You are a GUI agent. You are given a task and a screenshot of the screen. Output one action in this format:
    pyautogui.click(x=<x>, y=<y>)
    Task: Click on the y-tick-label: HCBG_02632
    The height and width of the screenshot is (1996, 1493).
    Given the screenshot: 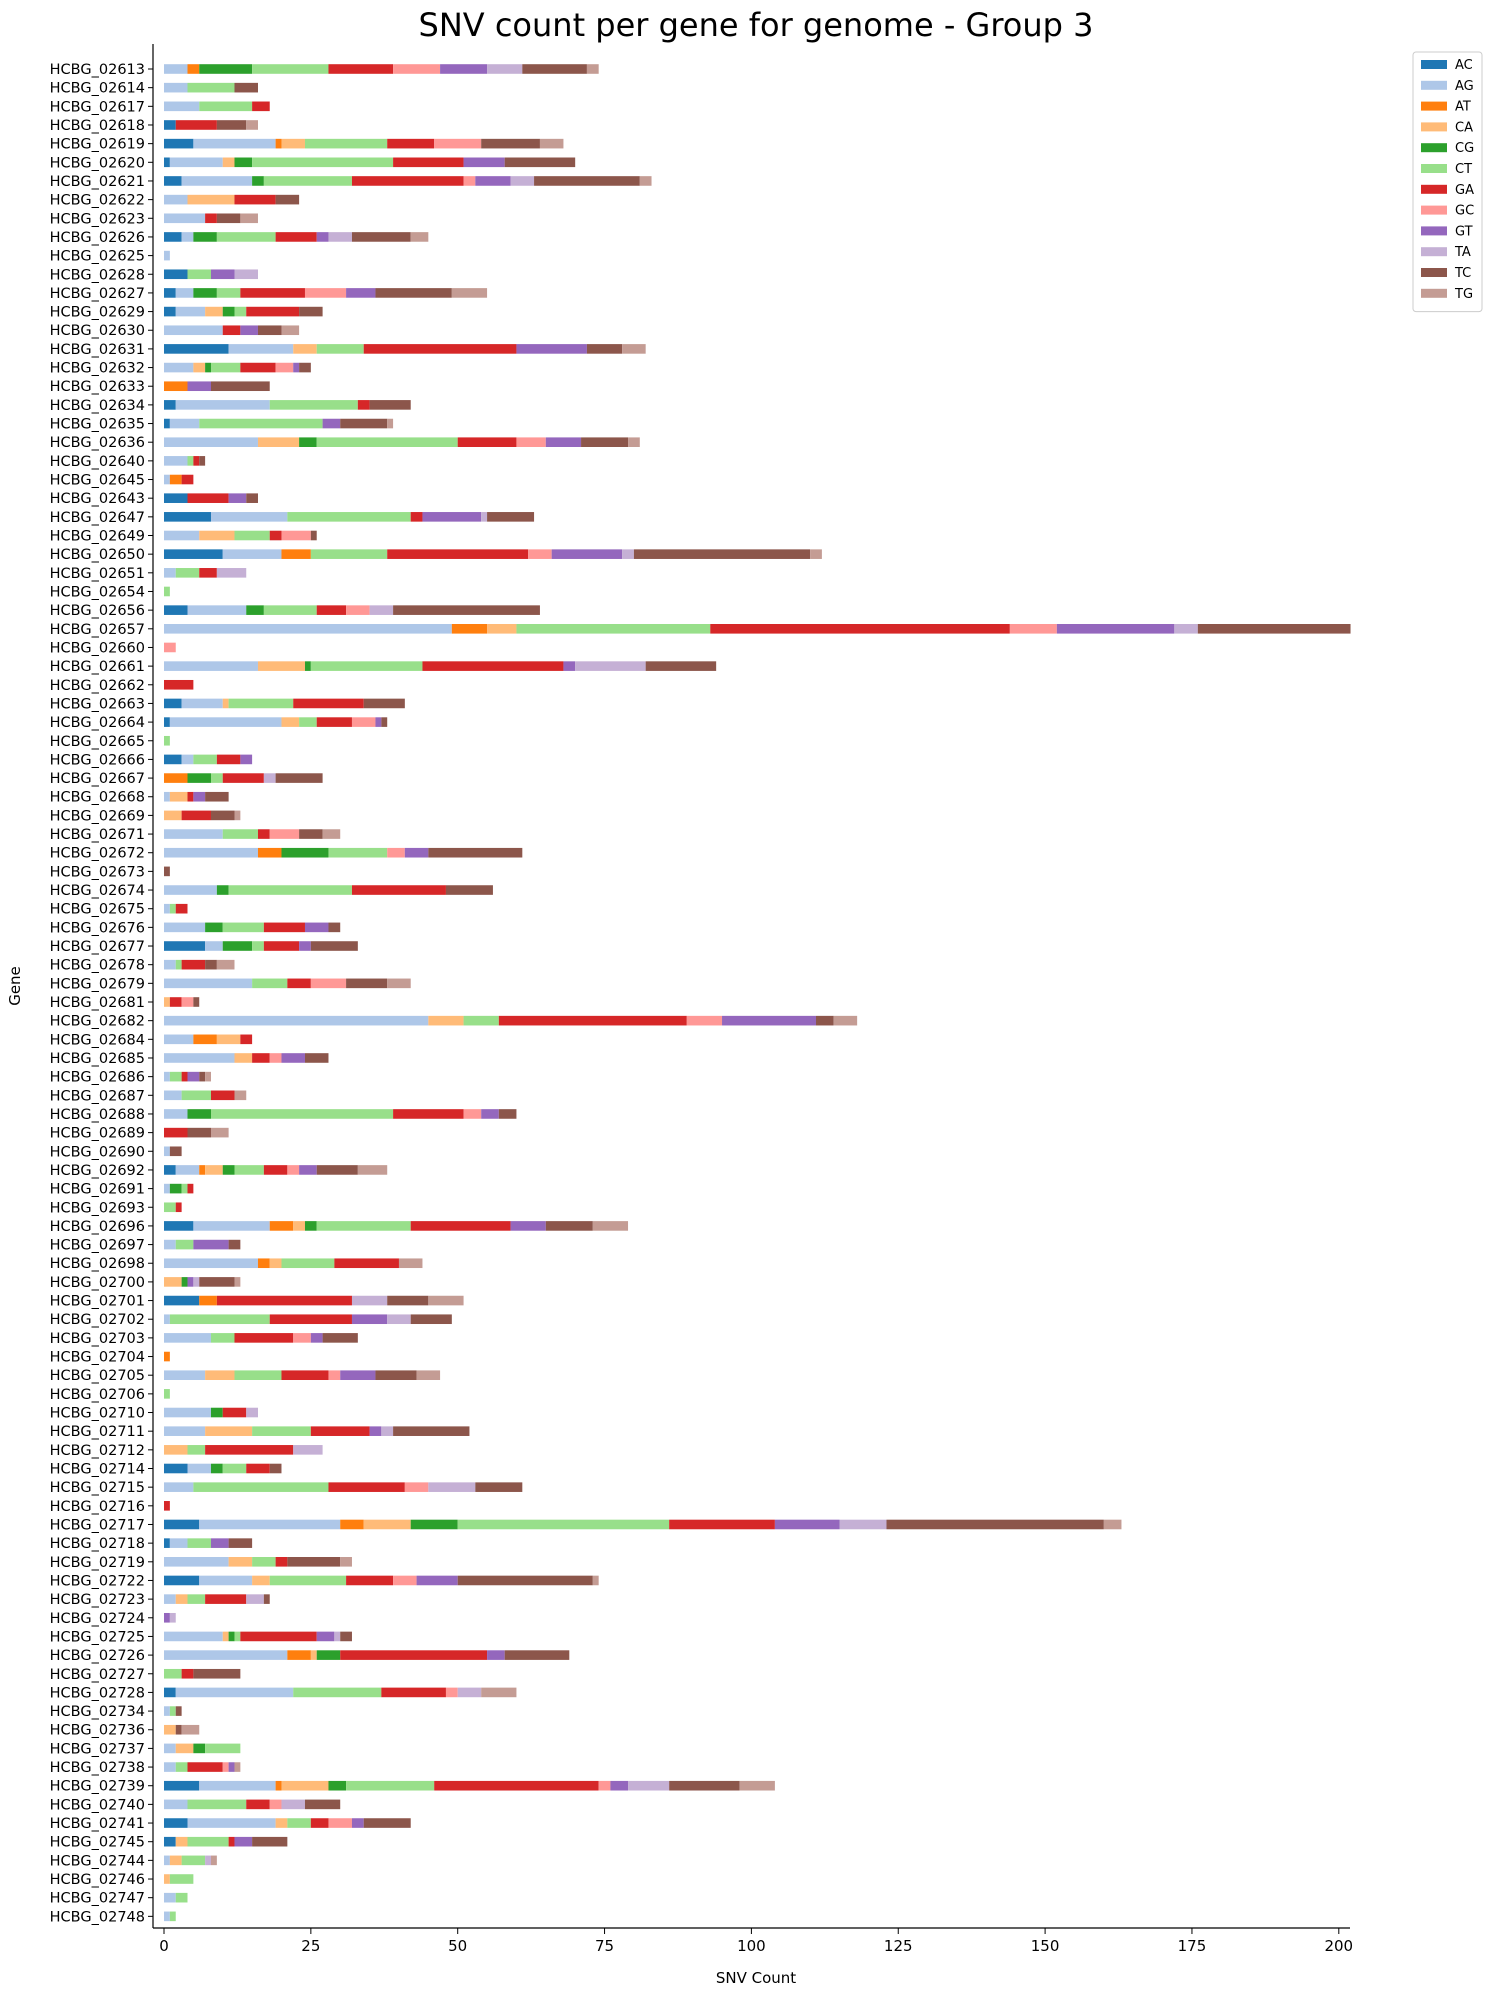 What is the action you would take?
    pyautogui.click(x=97, y=369)
    